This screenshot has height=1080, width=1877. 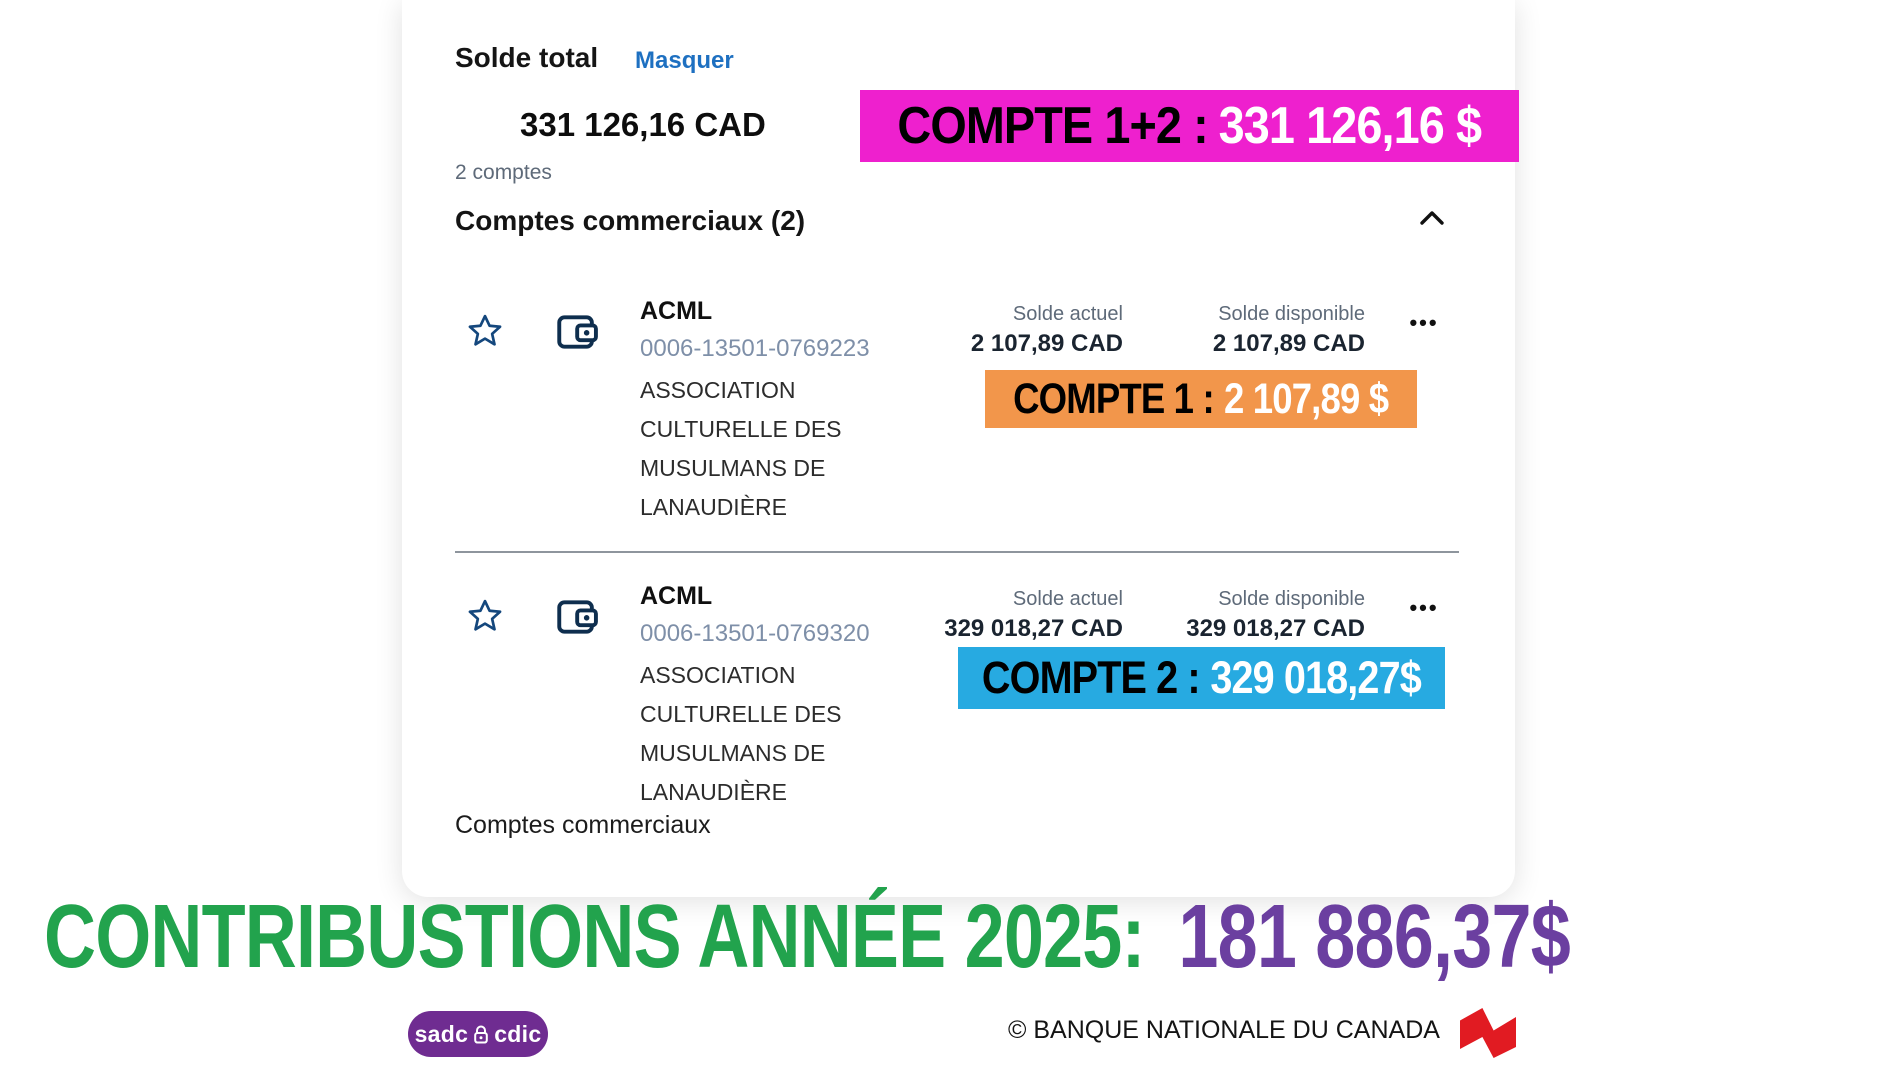 I want to click on annotation-account1-value: 2 107,89 $, so click(x=1306, y=398).